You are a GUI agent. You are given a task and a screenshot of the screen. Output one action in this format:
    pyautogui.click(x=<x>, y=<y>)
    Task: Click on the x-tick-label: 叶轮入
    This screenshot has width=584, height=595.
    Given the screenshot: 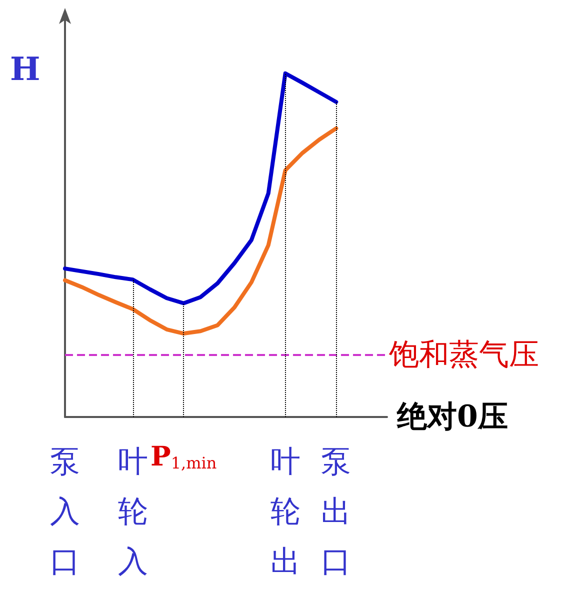 What is the action you would take?
    pyautogui.click(x=133, y=512)
    